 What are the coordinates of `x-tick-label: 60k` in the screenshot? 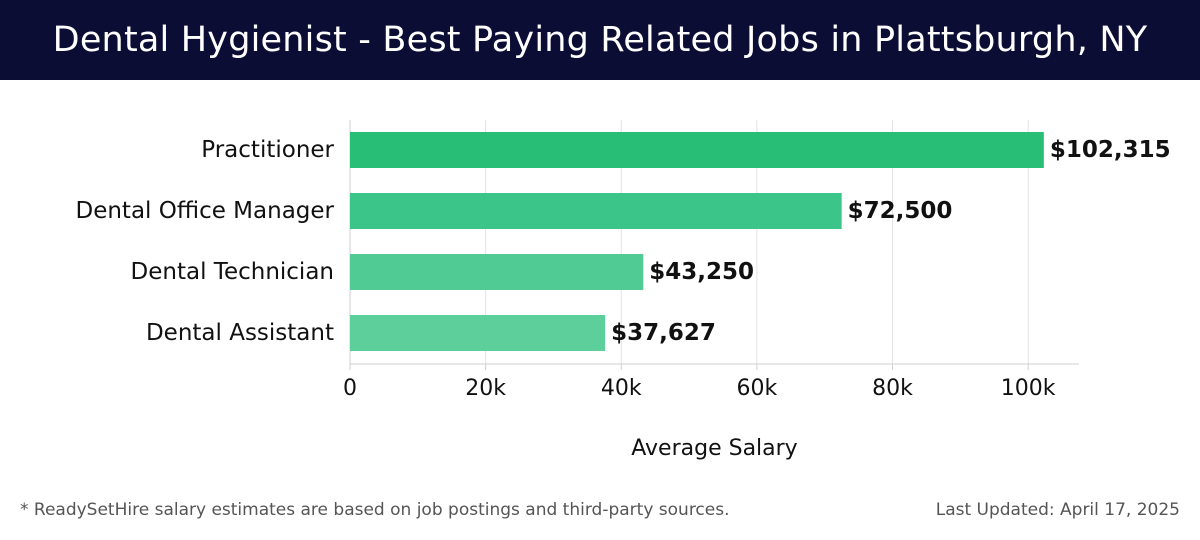 It's located at (757, 388).